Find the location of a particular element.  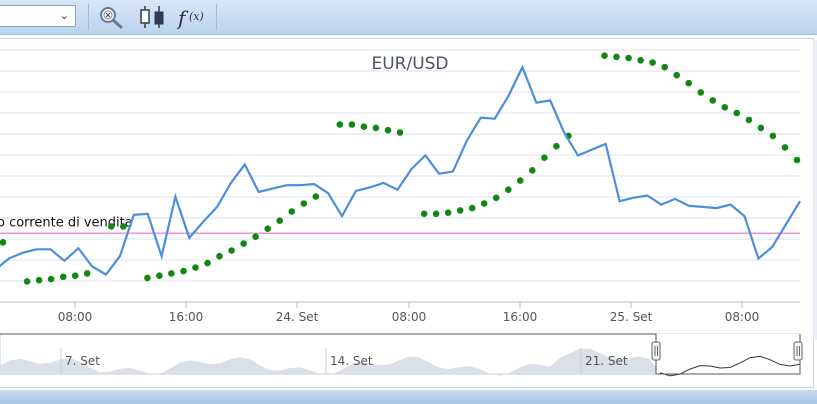

svg-text: (x) is located at coordinates (196, 16).